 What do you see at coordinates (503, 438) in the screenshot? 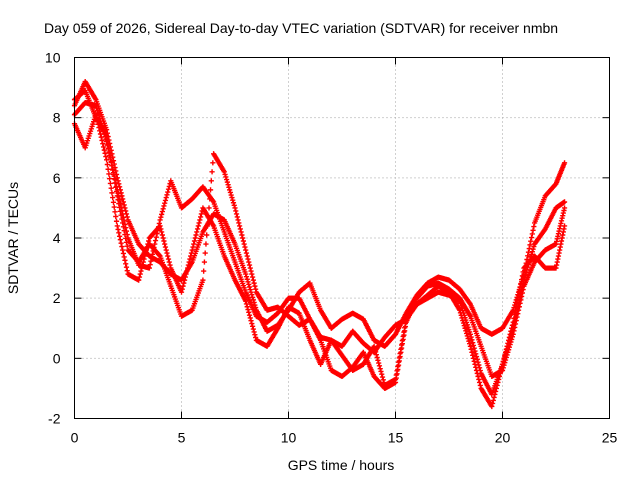
I see `x-tick-label: 20` at bounding box center [503, 438].